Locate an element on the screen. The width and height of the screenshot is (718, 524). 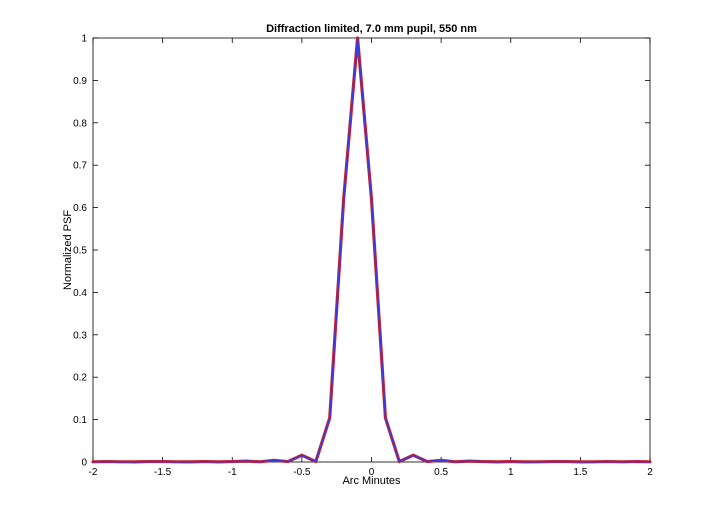
y-tick-label: 0.3 is located at coordinates (80, 335).